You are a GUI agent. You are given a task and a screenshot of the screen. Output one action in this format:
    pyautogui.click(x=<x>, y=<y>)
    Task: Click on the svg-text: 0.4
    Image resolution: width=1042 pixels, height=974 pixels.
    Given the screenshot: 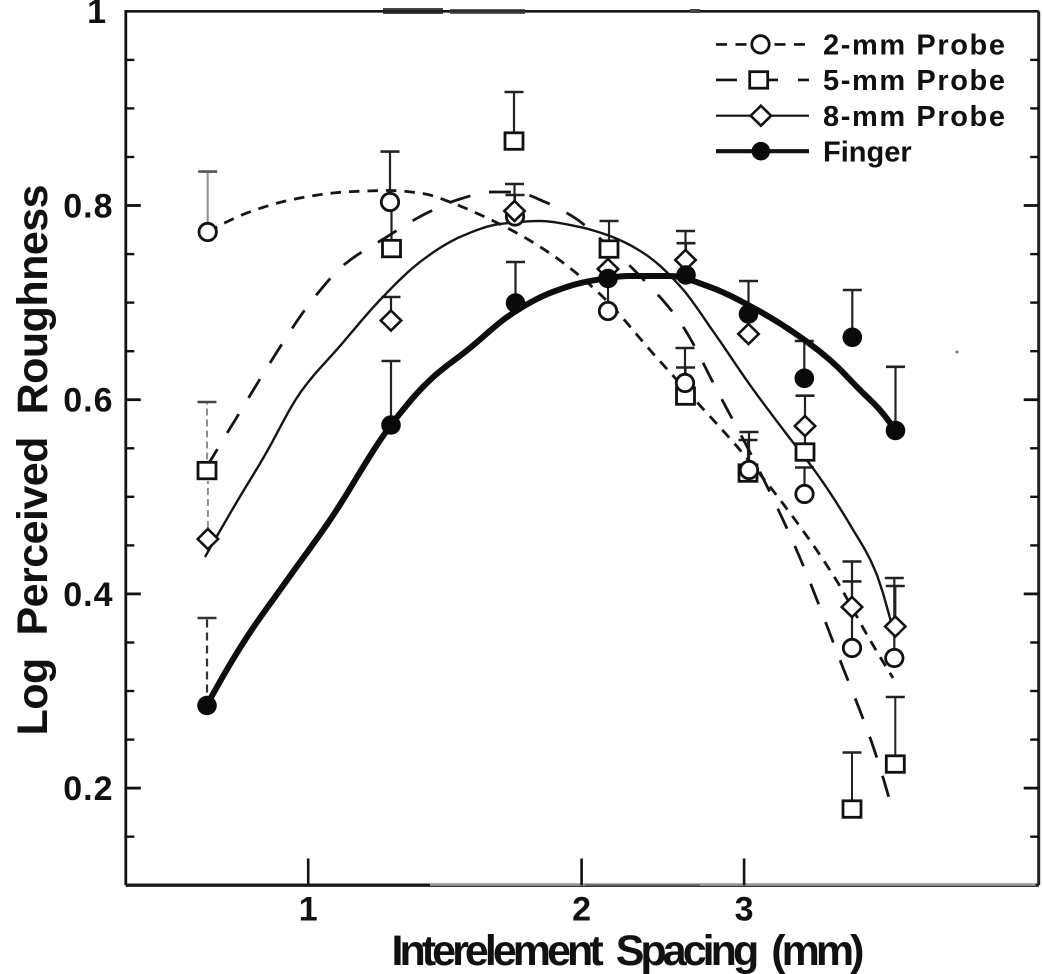 What is the action you would take?
    pyautogui.click(x=88, y=595)
    